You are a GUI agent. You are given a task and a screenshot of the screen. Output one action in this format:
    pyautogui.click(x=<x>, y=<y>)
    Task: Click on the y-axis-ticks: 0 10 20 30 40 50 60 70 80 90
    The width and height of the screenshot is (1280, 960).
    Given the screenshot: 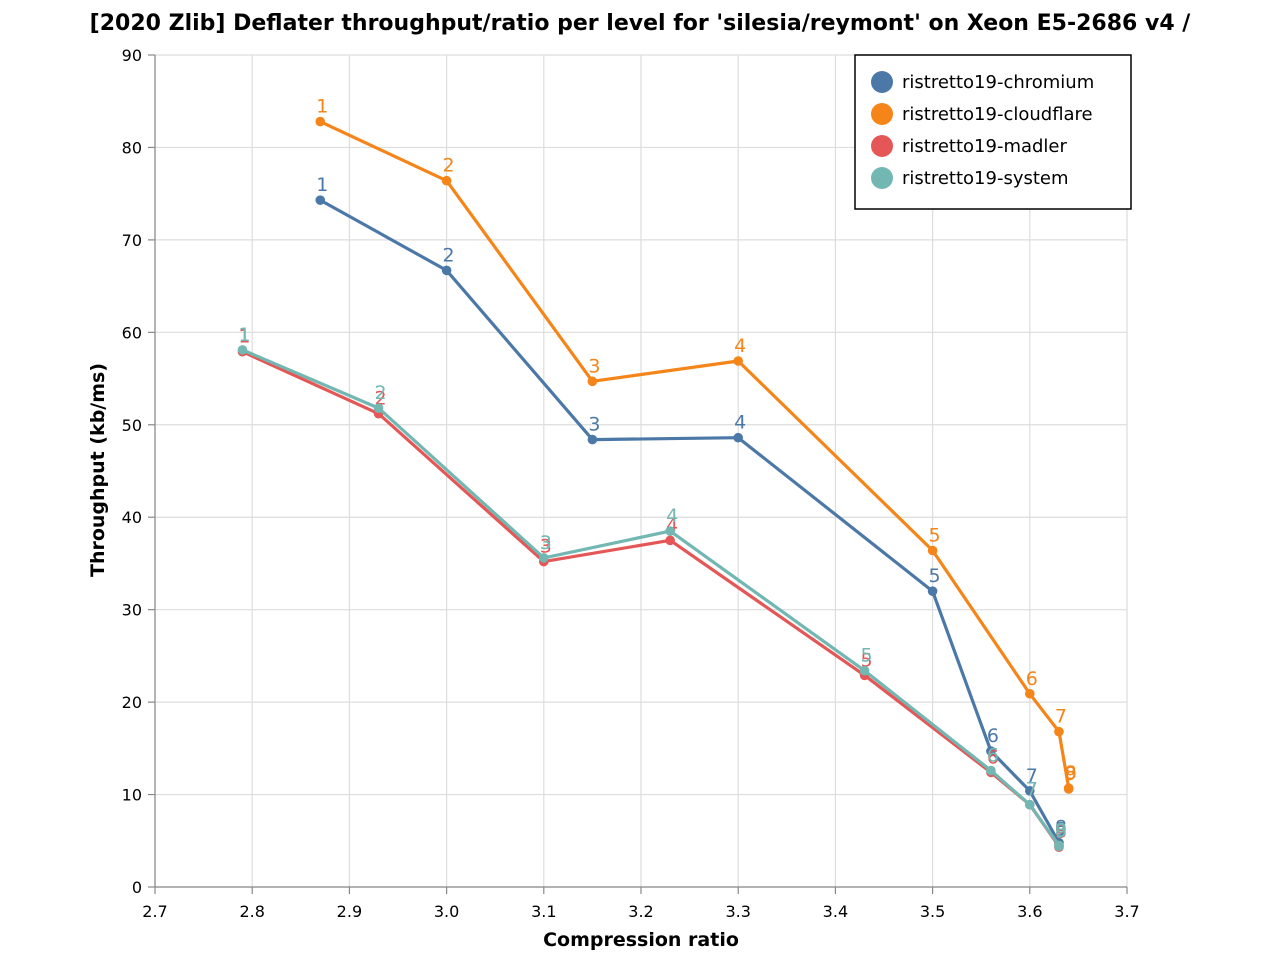 What is the action you would take?
    pyautogui.click(x=138, y=471)
    